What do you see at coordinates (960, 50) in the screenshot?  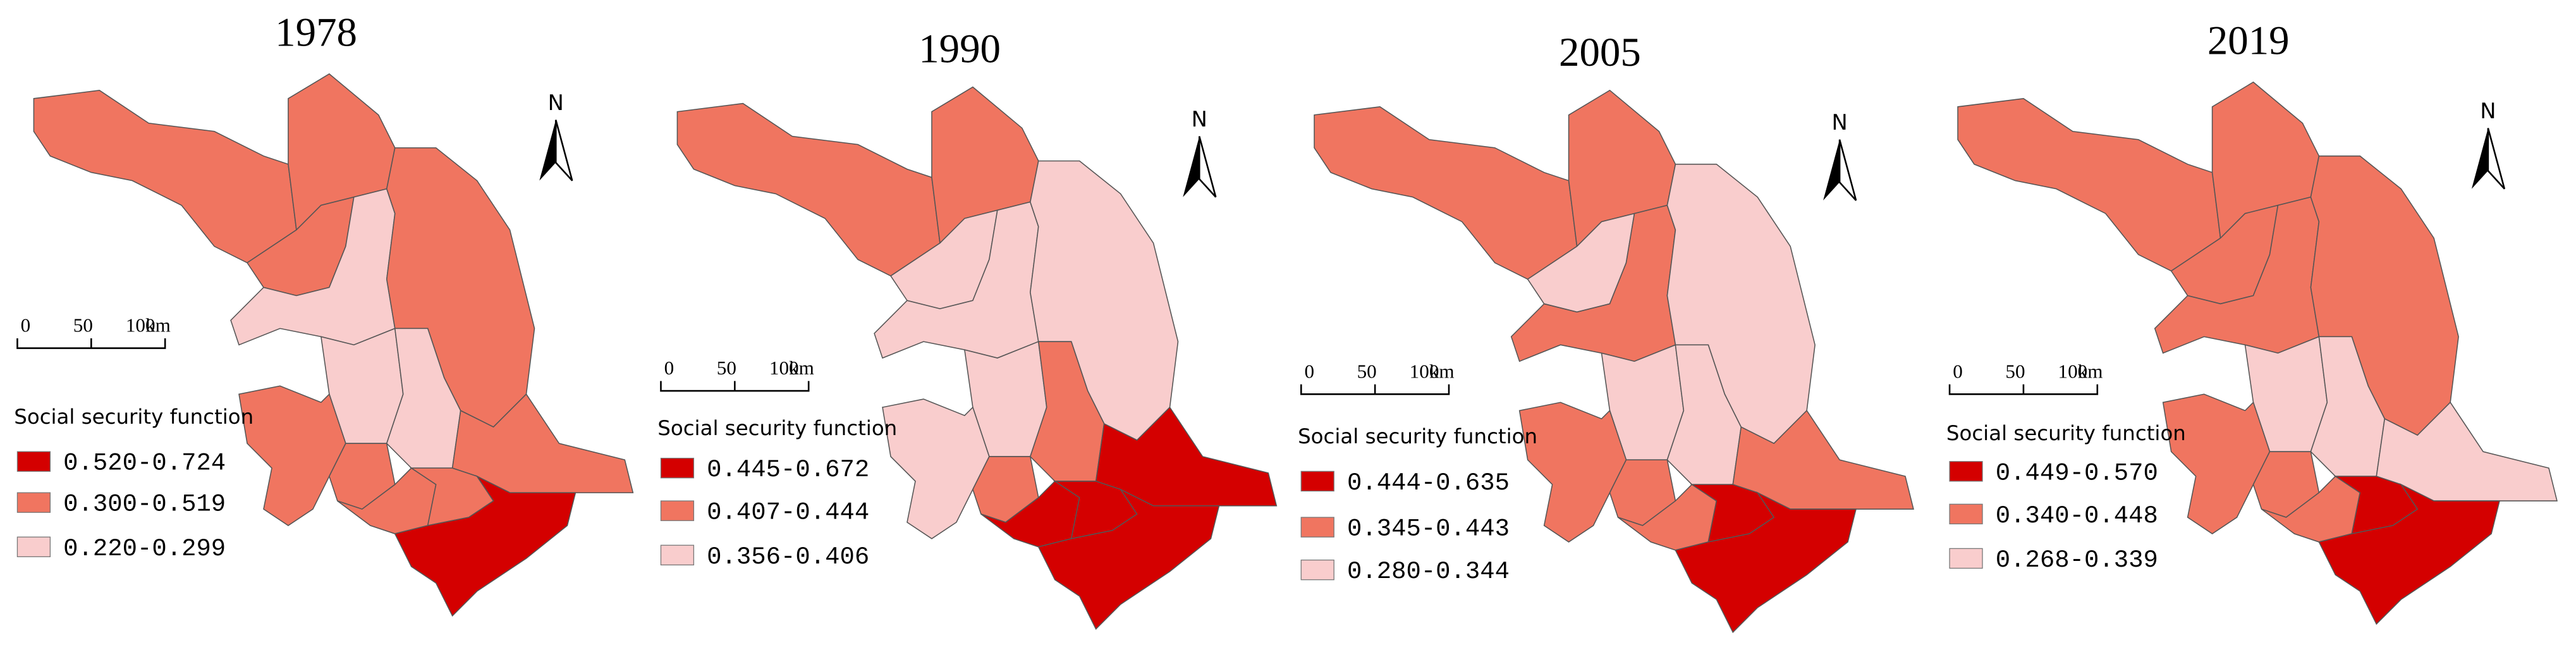 I see `panel-year: 1990` at bounding box center [960, 50].